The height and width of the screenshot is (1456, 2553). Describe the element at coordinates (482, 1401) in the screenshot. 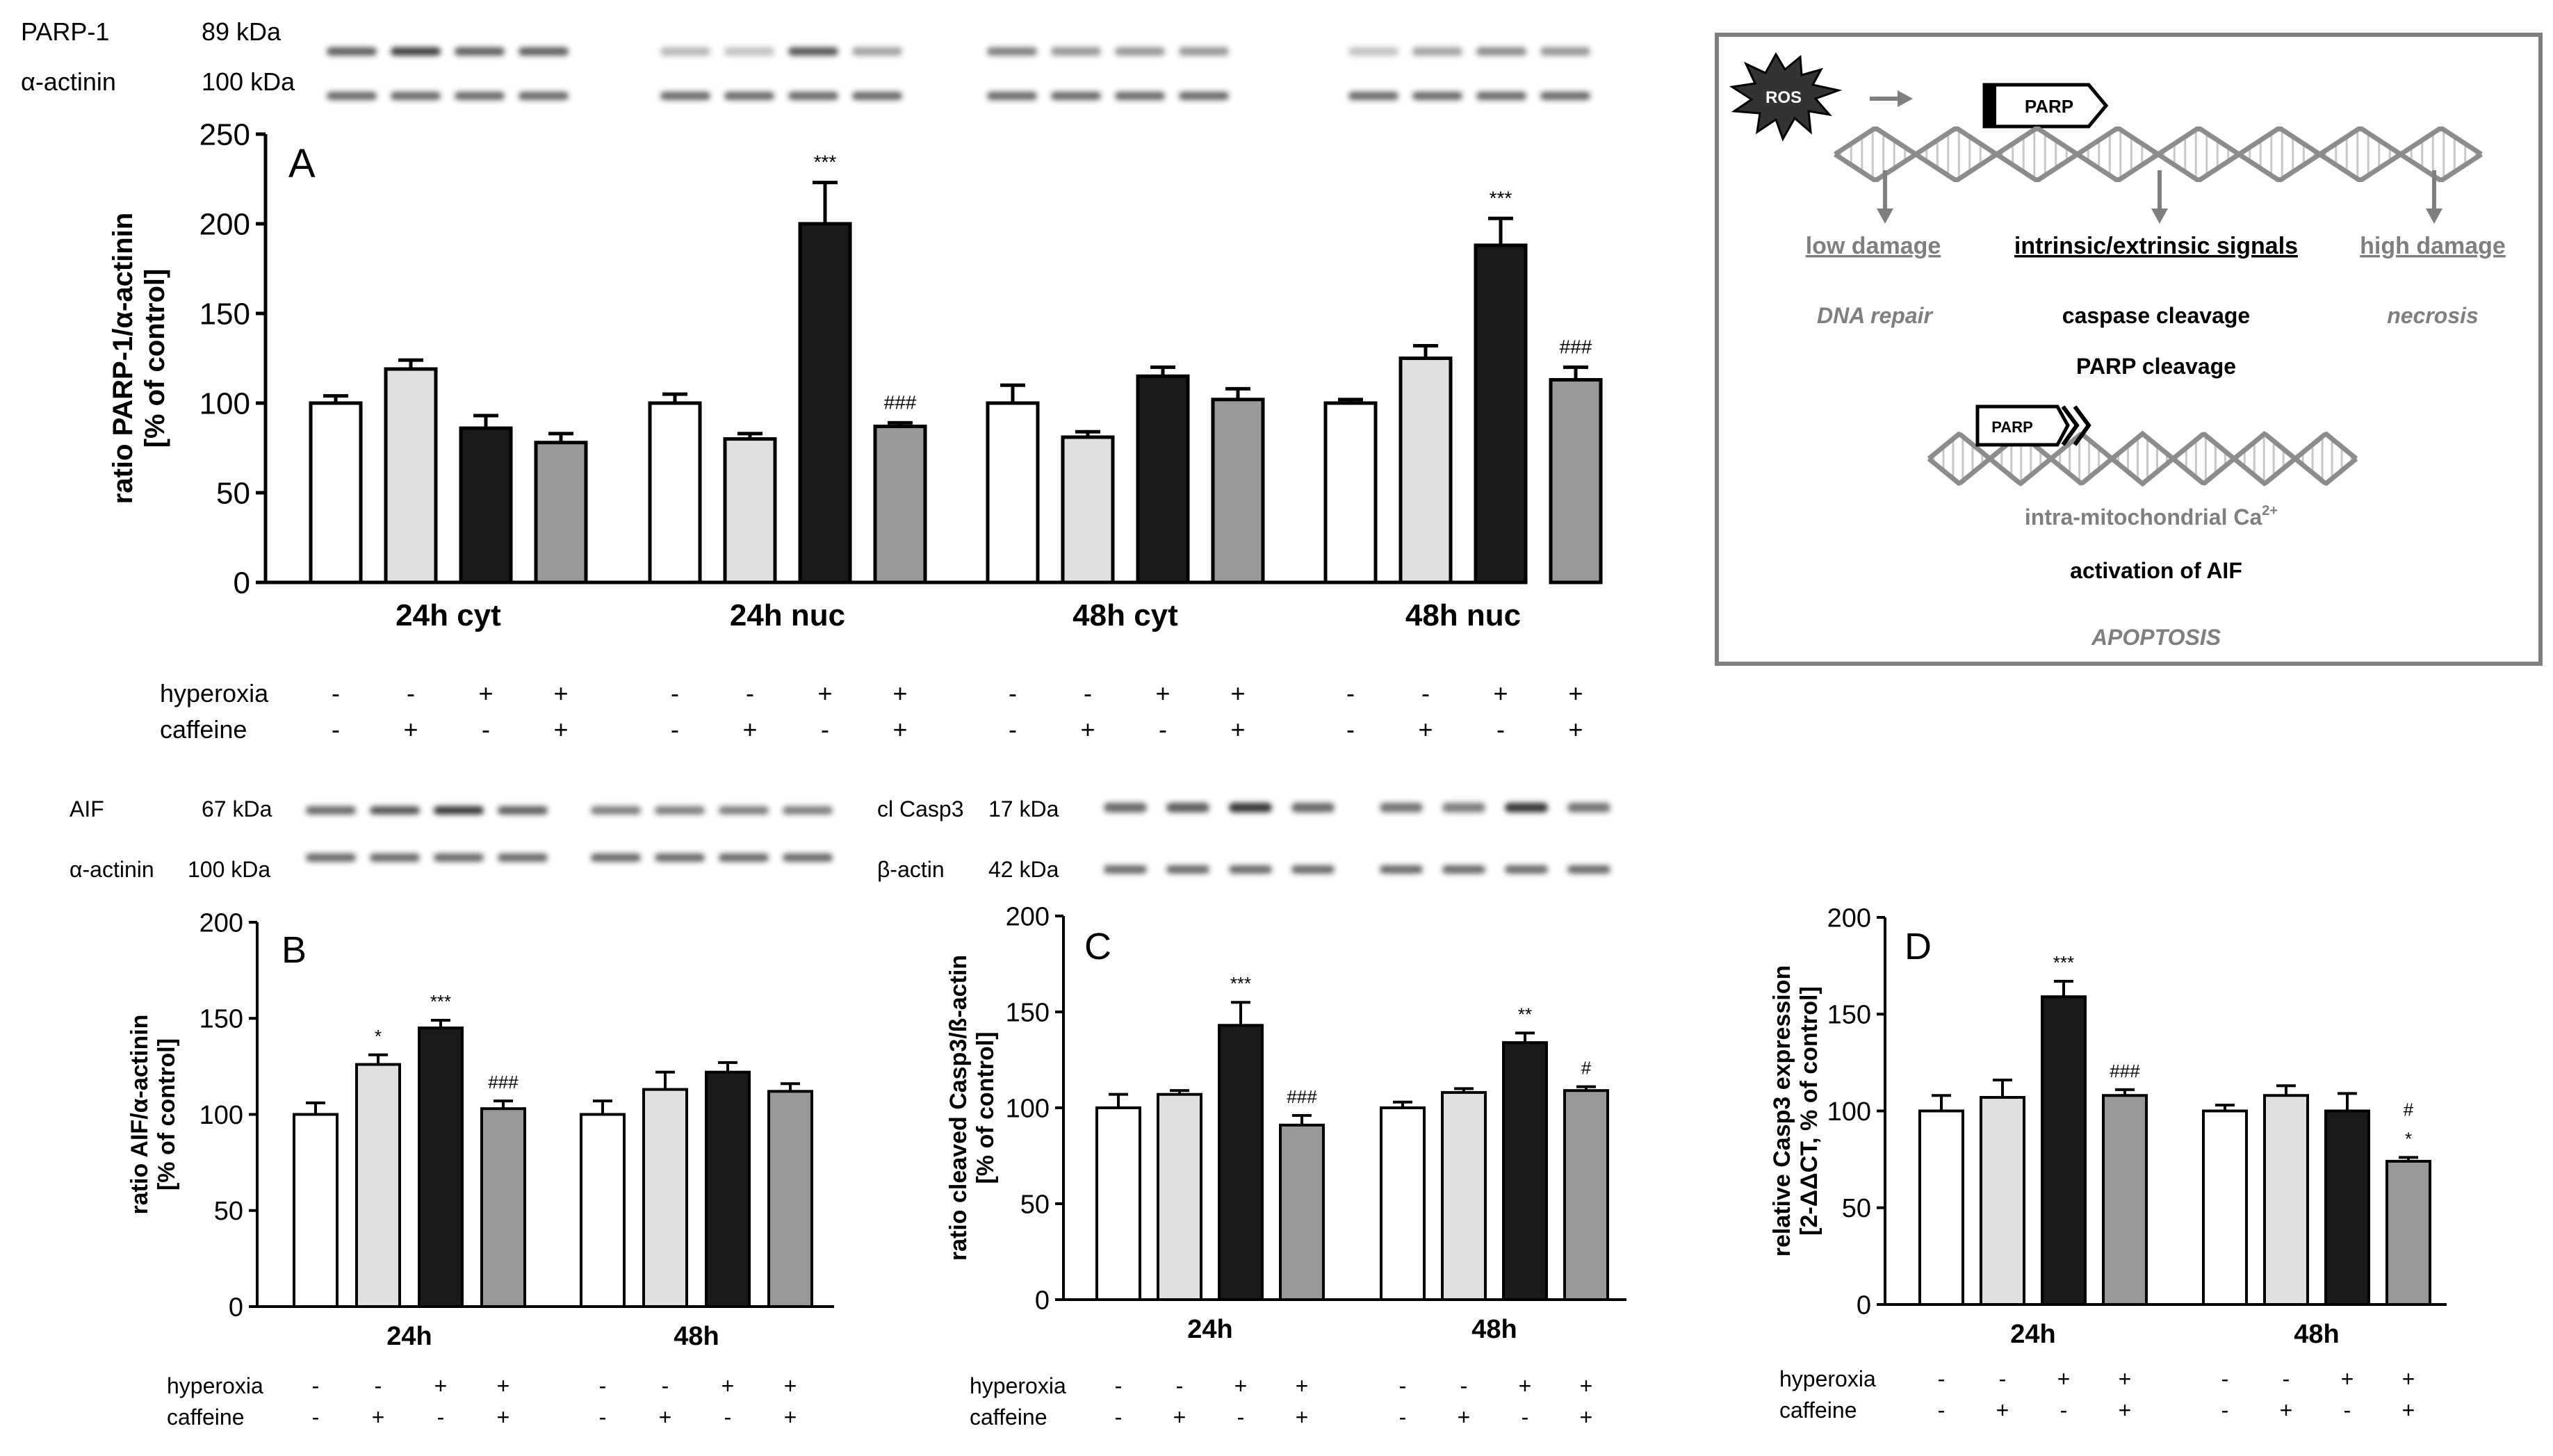

I see `panel-b-conditions: hyperoxia caffeine - - - + + - + + - - - + + - + +` at that location.